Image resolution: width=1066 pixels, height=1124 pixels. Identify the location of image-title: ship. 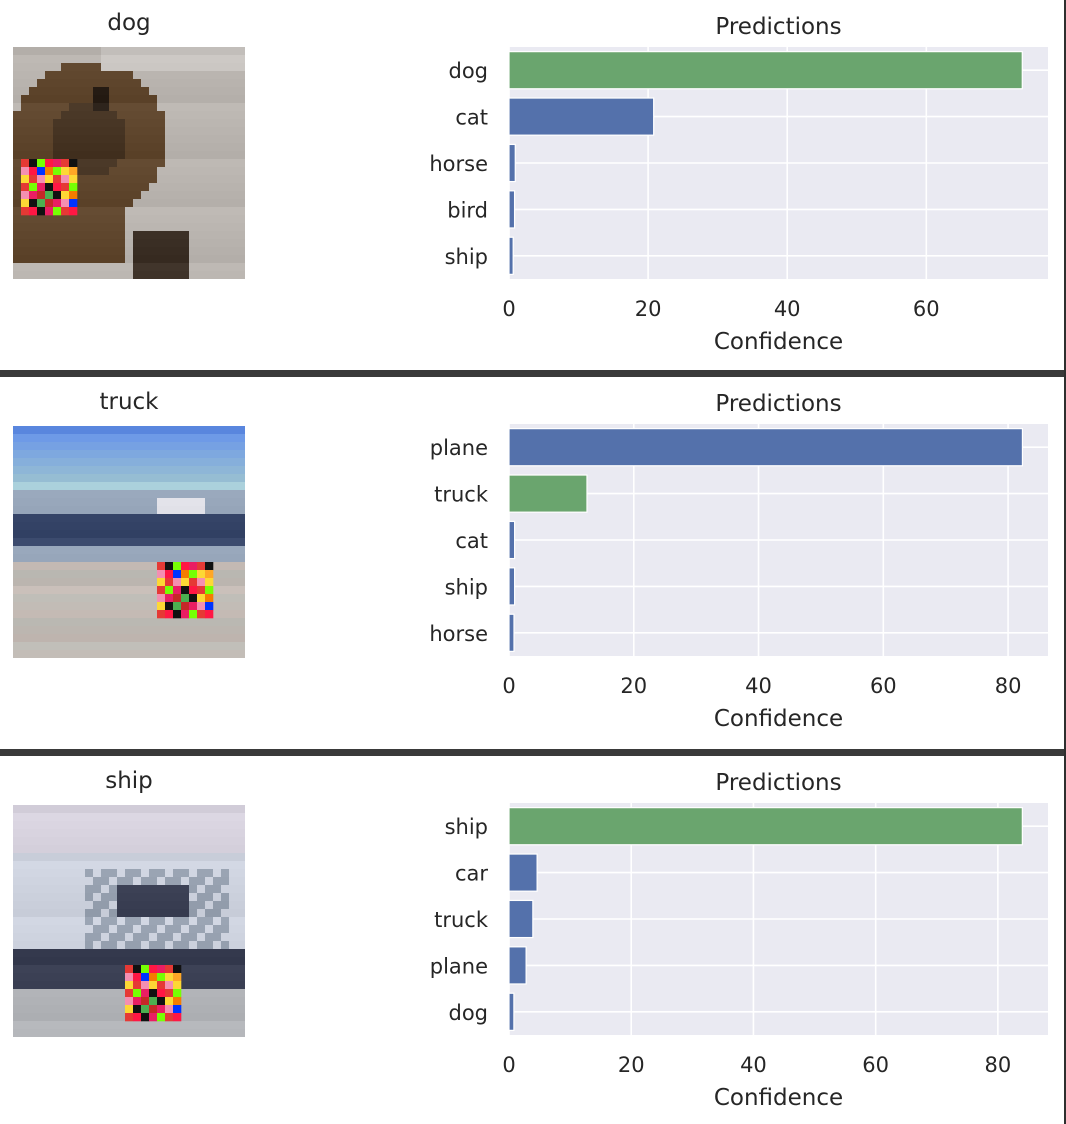
(129, 781).